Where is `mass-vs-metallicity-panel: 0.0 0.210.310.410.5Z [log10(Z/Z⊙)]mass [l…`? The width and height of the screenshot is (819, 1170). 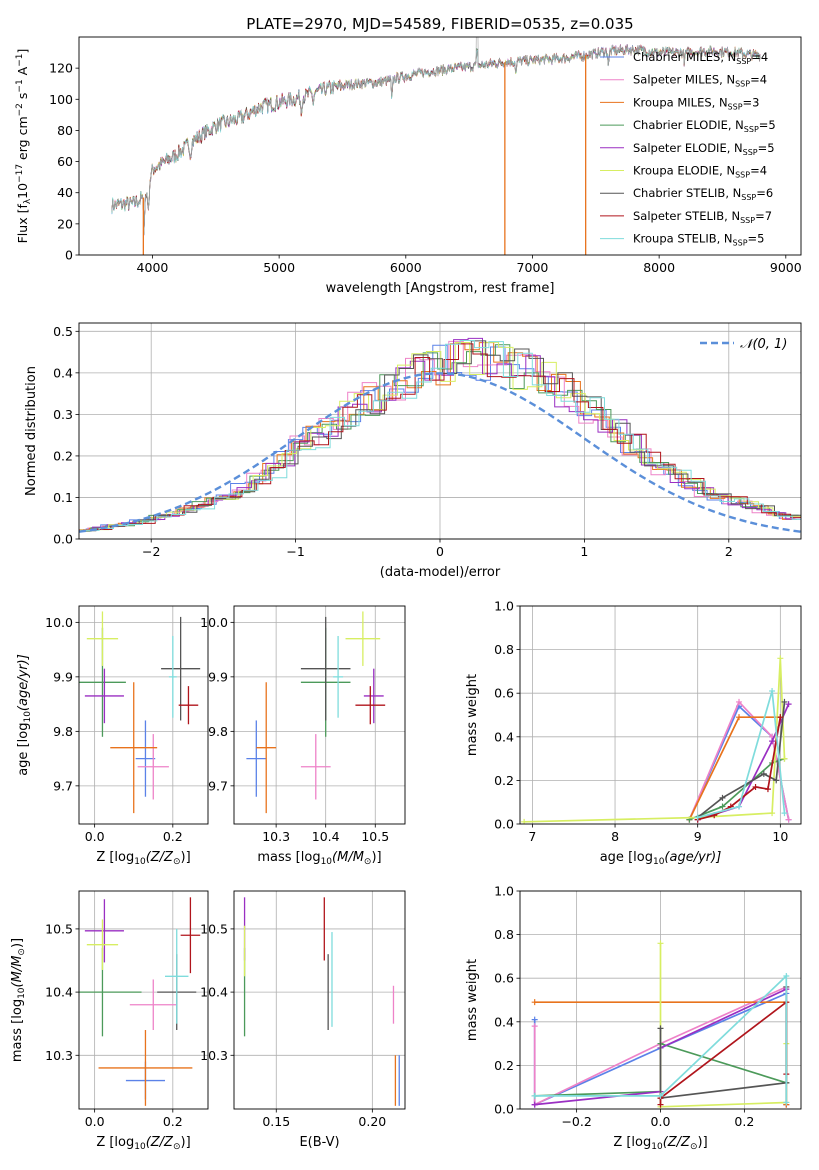 mass-vs-metallicity-panel: 0.0 0.210.310.410.5Z [log10(Z/Z⊙)]mass [l… is located at coordinates (109, 1021).